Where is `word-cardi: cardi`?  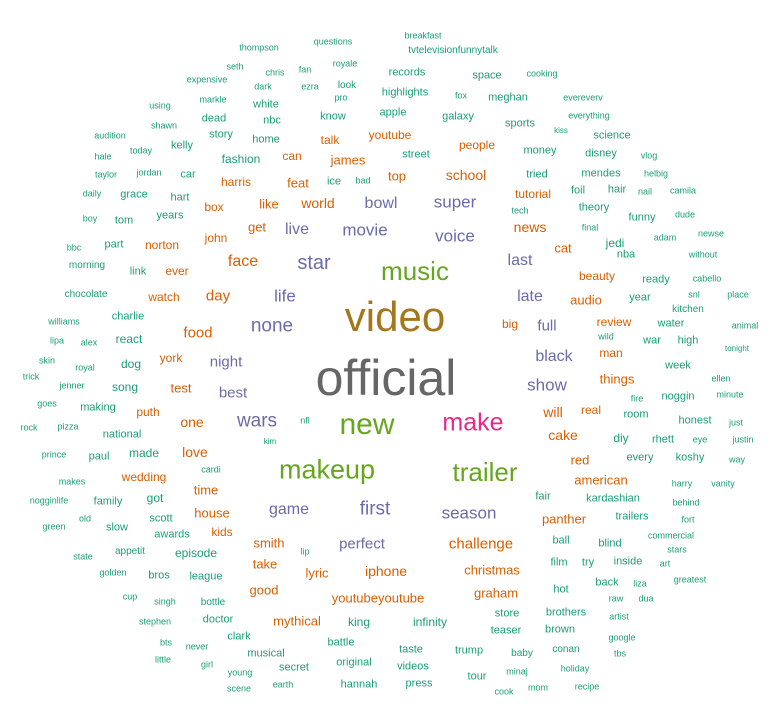
word-cardi: cardi is located at coordinates (211, 469).